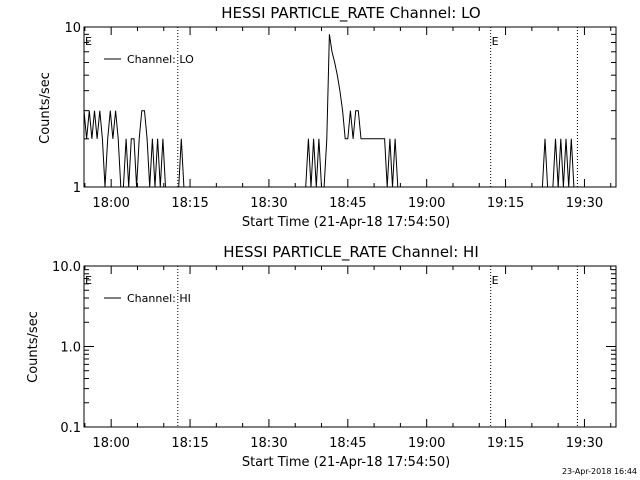  What do you see at coordinates (45, 108) in the screenshot?
I see `lo-y-axis-label: Counts/sec` at bounding box center [45, 108].